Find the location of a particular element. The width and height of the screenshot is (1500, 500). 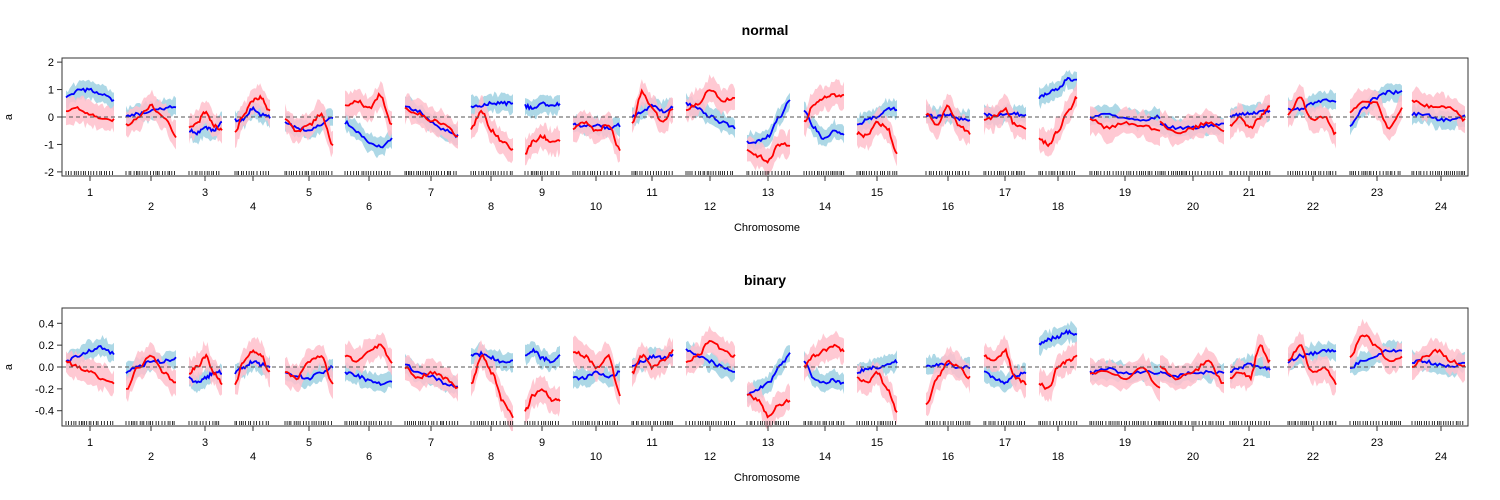

x-tick-label-18: 18 is located at coordinates (1058, 457).